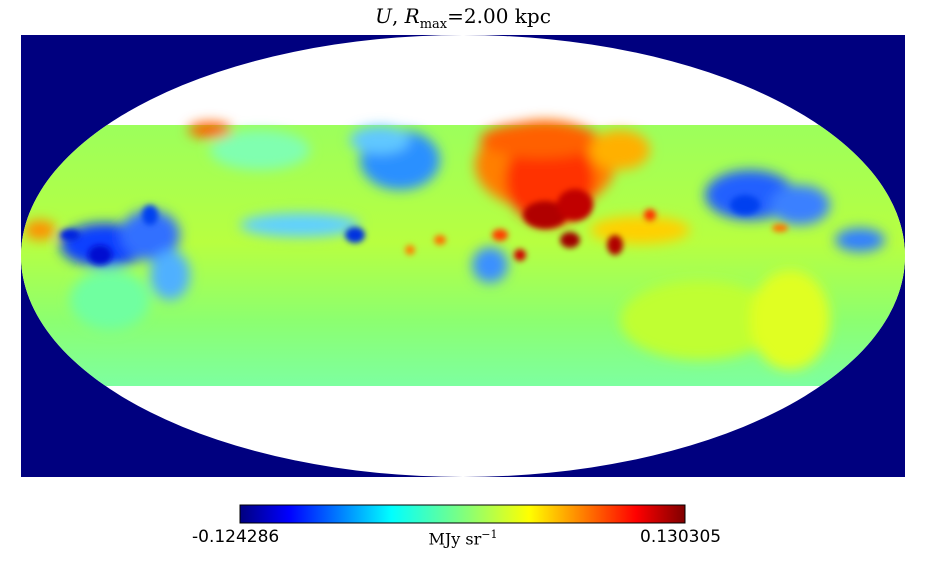 This screenshot has width=926, height=588. Describe the element at coordinates (412, 16) in the screenshot. I see `title-r-symbol: R` at that location.